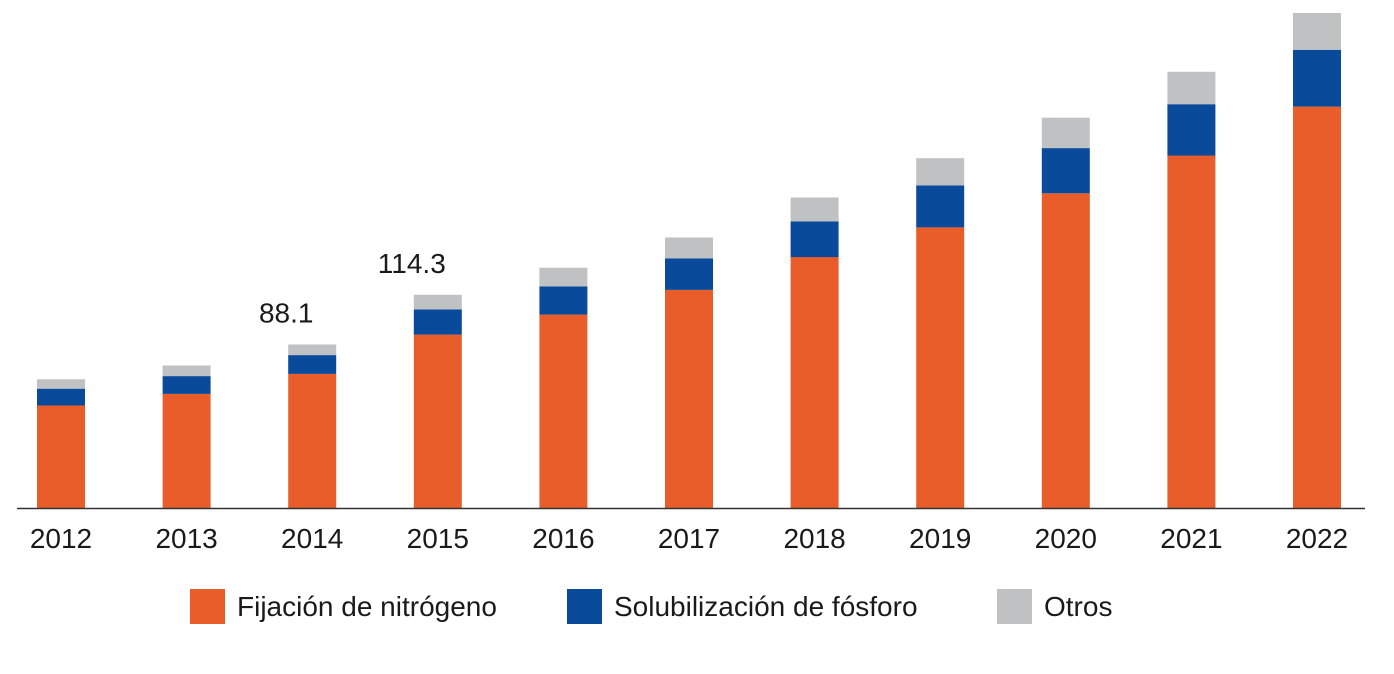 This screenshot has height=674, width=1394. Describe the element at coordinates (563, 300) in the screenshot. I see `bar-2016-solubilizacion-de-fosforo` at that location.